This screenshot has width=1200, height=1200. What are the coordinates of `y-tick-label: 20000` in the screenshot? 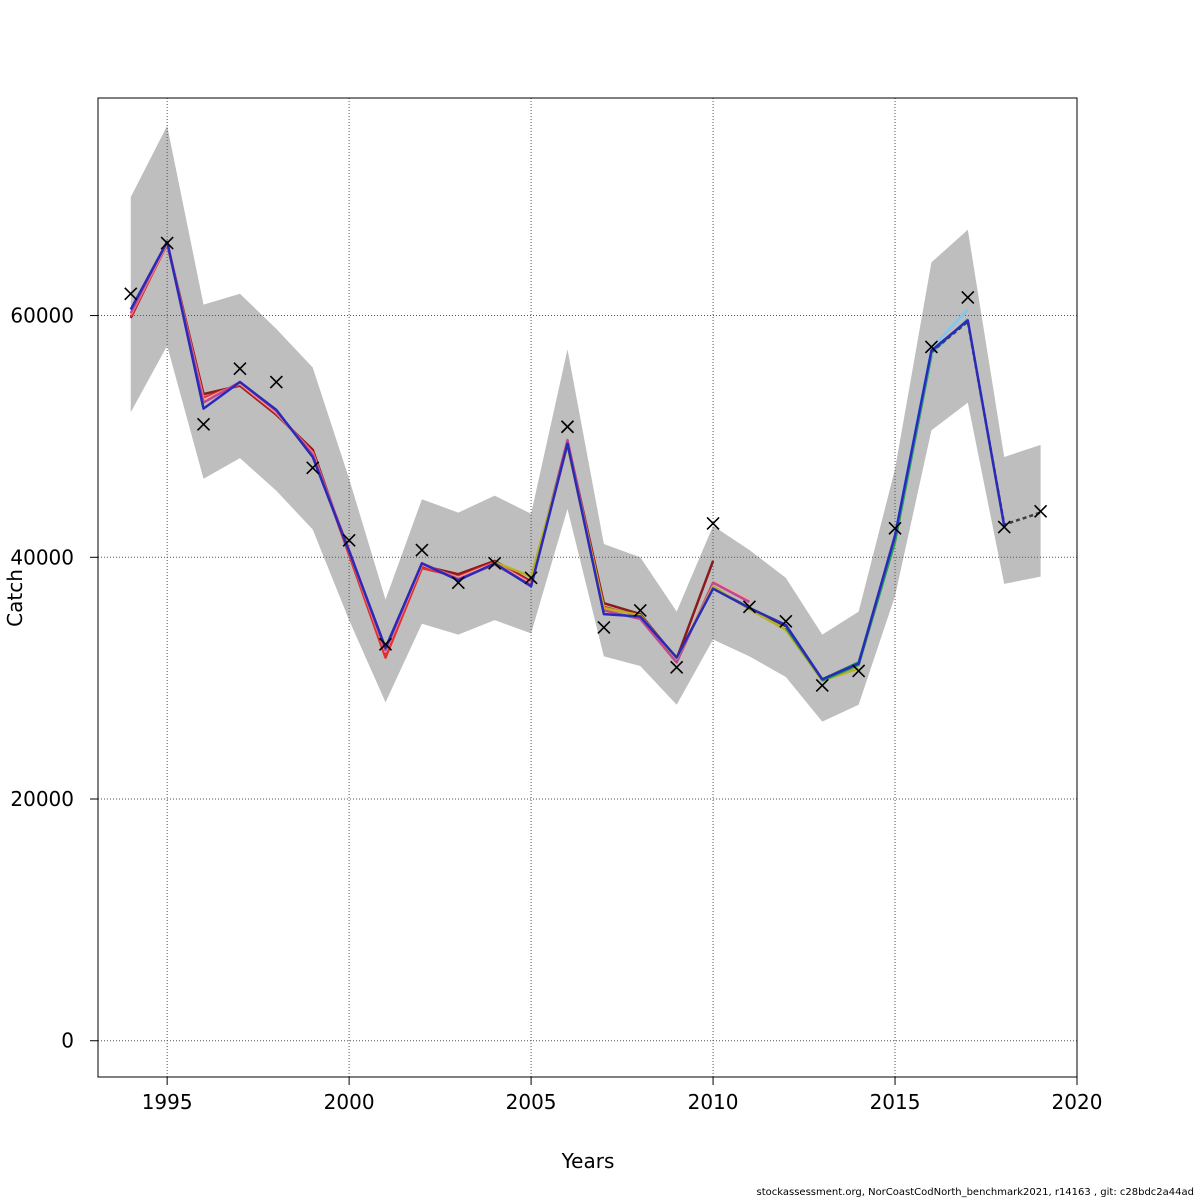 It's located at (42, 799).